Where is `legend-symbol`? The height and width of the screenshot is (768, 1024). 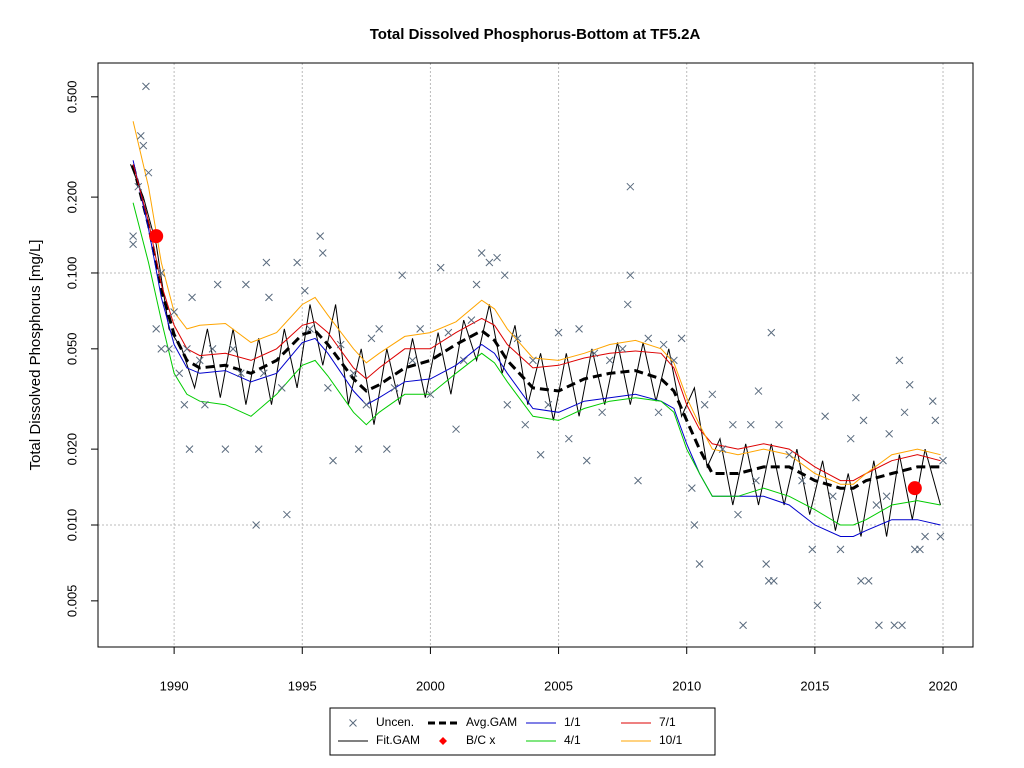
legend-symbol is located at coordinates (353, 723).